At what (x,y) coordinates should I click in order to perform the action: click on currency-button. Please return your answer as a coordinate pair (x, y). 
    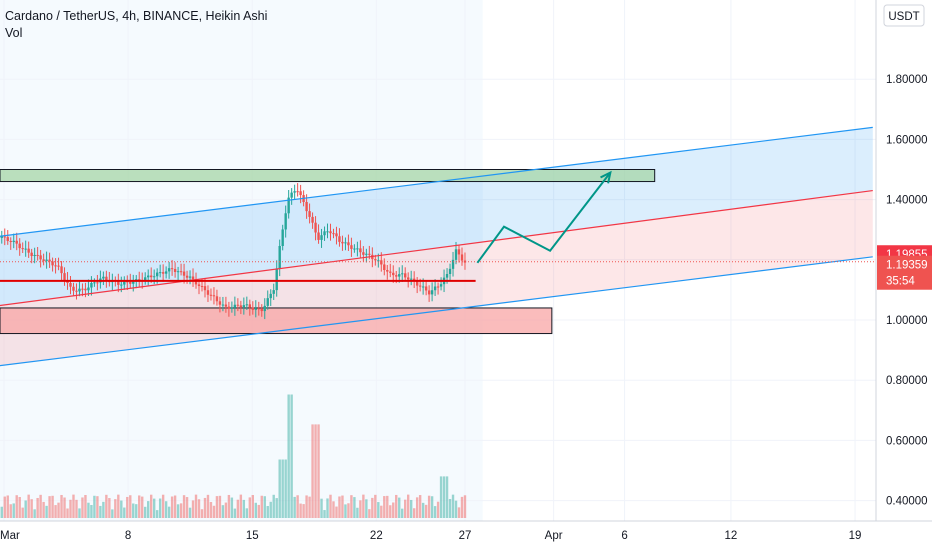
    Looking at the image, I should click on (904, 15).